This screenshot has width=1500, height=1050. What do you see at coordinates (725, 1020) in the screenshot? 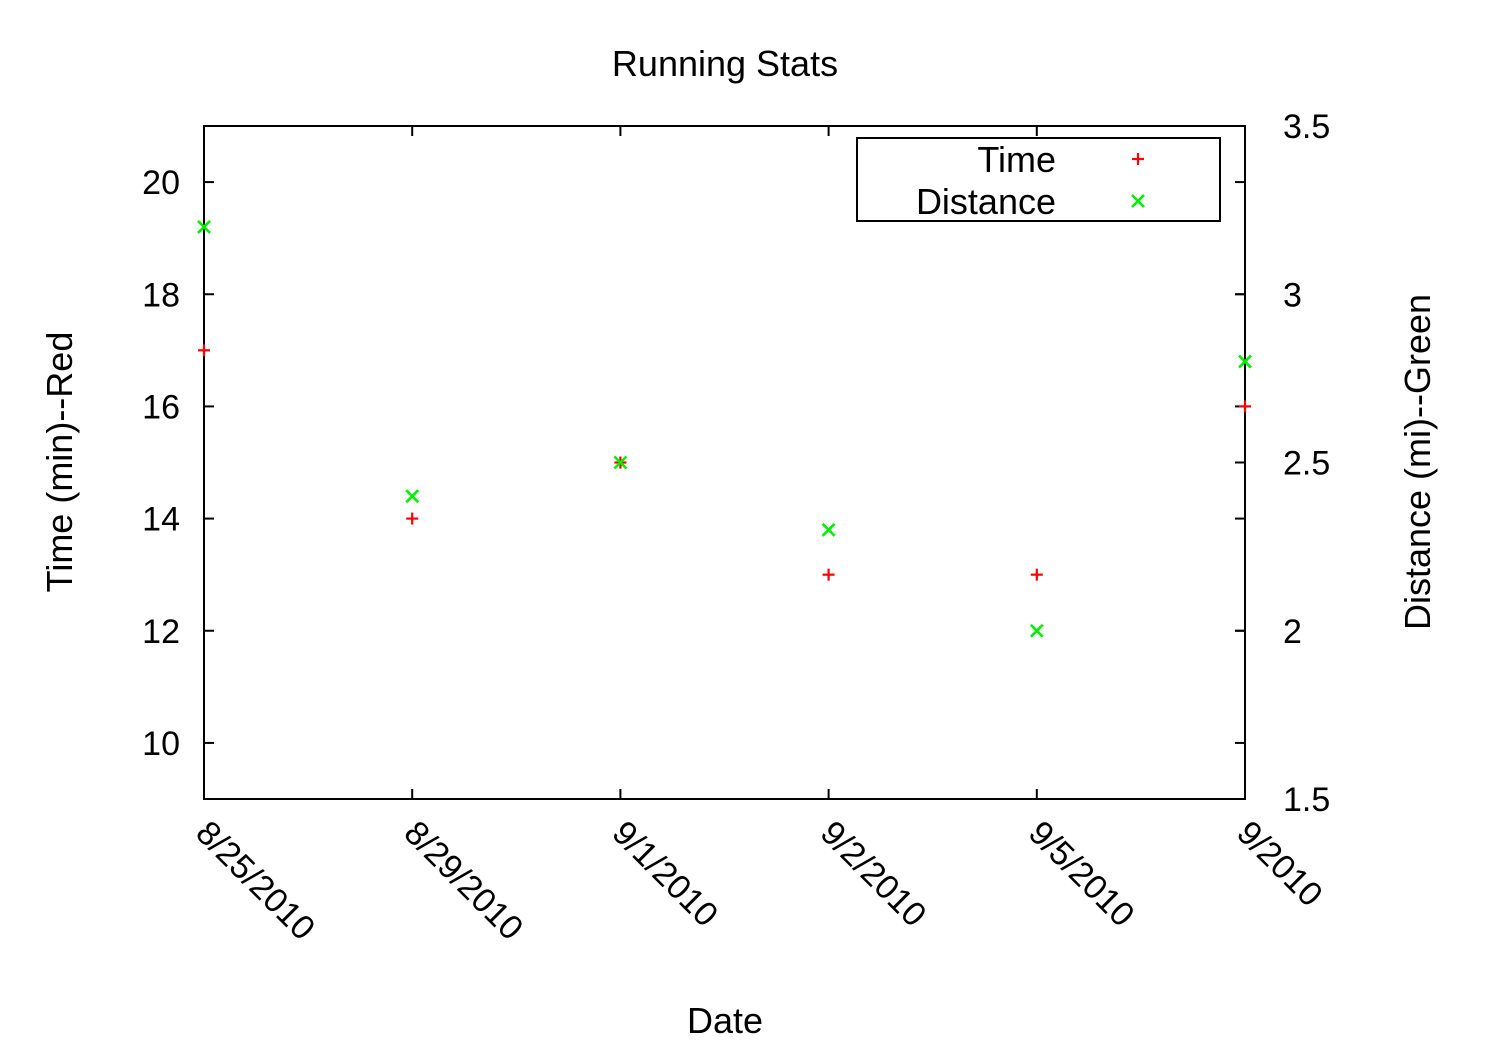
I see `x-axis-title: Date` at bounding box center [725, 1020].